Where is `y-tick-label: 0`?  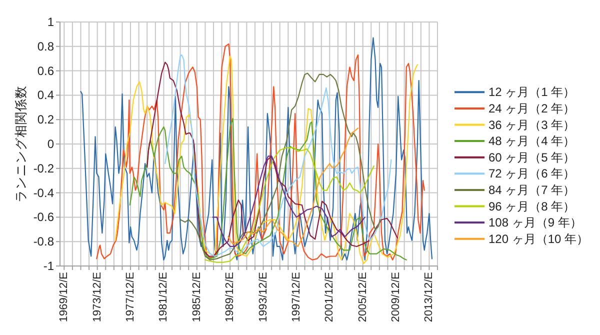
y-tick-label: 0 is located at coordinates (50, 144).